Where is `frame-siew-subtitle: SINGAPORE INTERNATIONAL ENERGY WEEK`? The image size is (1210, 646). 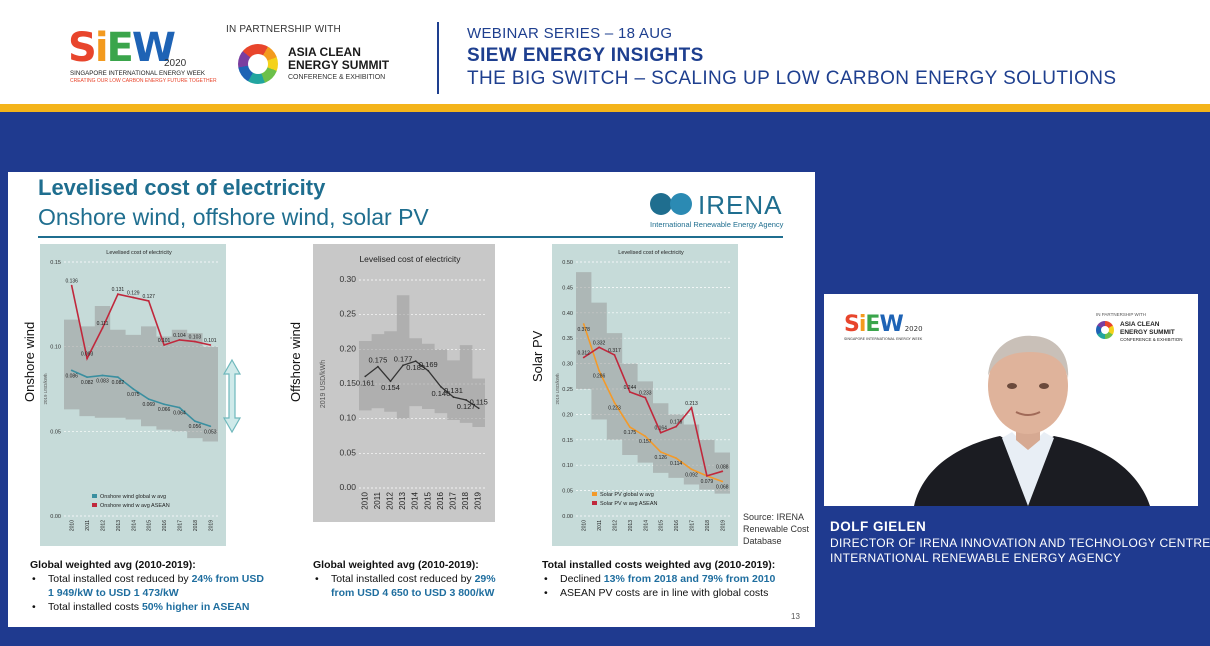
frame-siew-subtitle: SINGAPORE INTERNATIONAL ENERGY WEEK is located at coordinates (883, 339).